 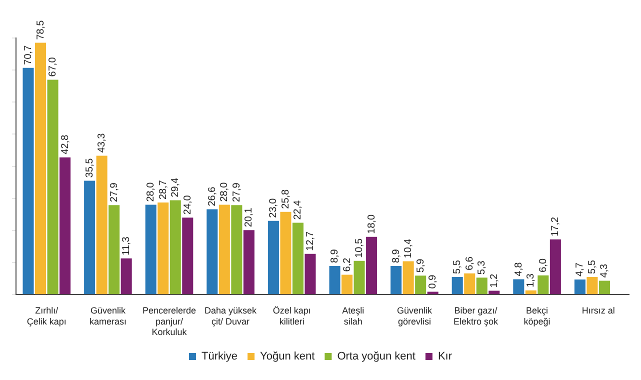 I want to click on data-label: 6,6, so click(x=470, y=263).